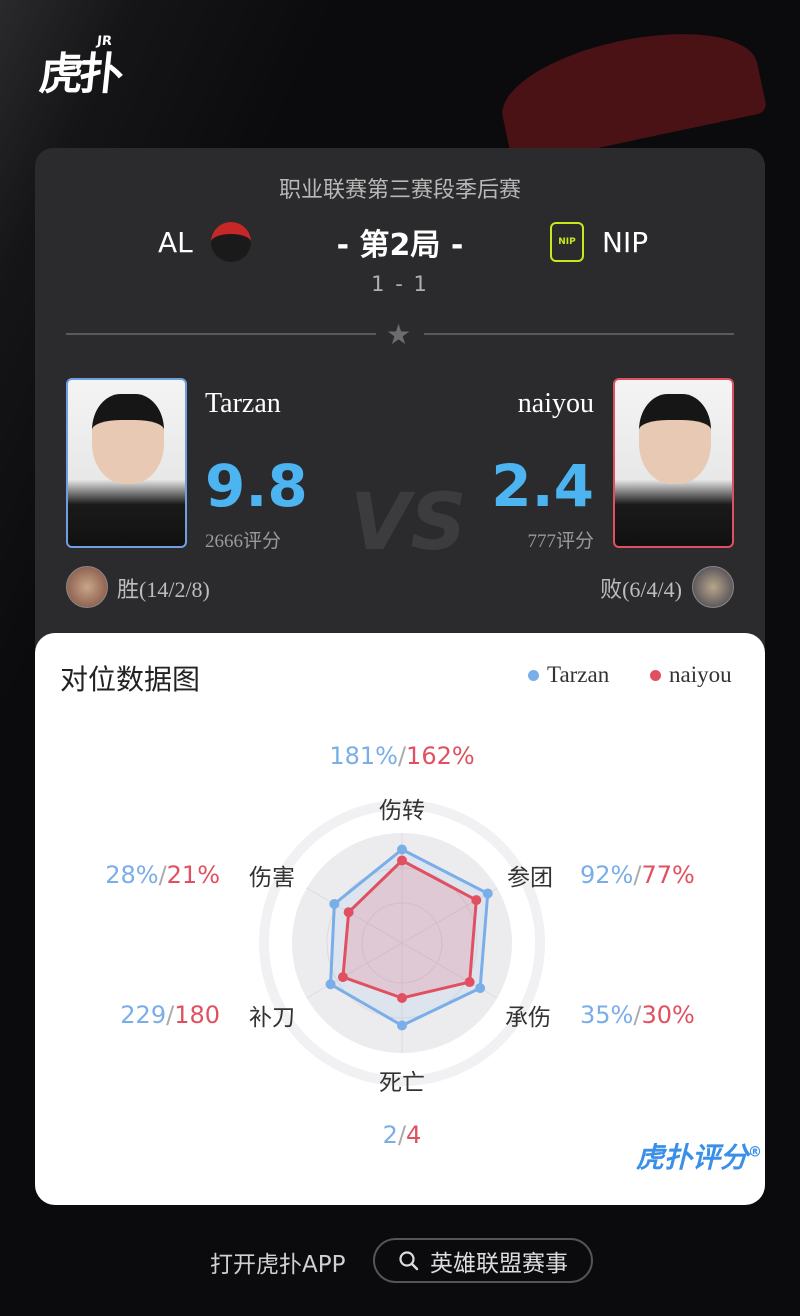 Image resolution: width=800 pixels, height=1316 pixels. I want to click on player-right-rating: 2.4, so click(542, 486).